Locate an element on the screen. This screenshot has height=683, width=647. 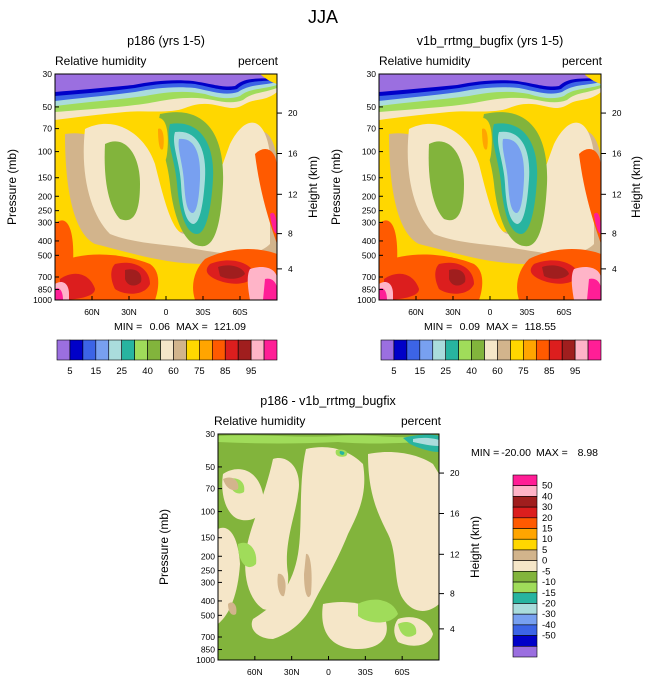
colorbar: 5 15 25 40 60 75 85 95 is located at coordinates (491, 358).